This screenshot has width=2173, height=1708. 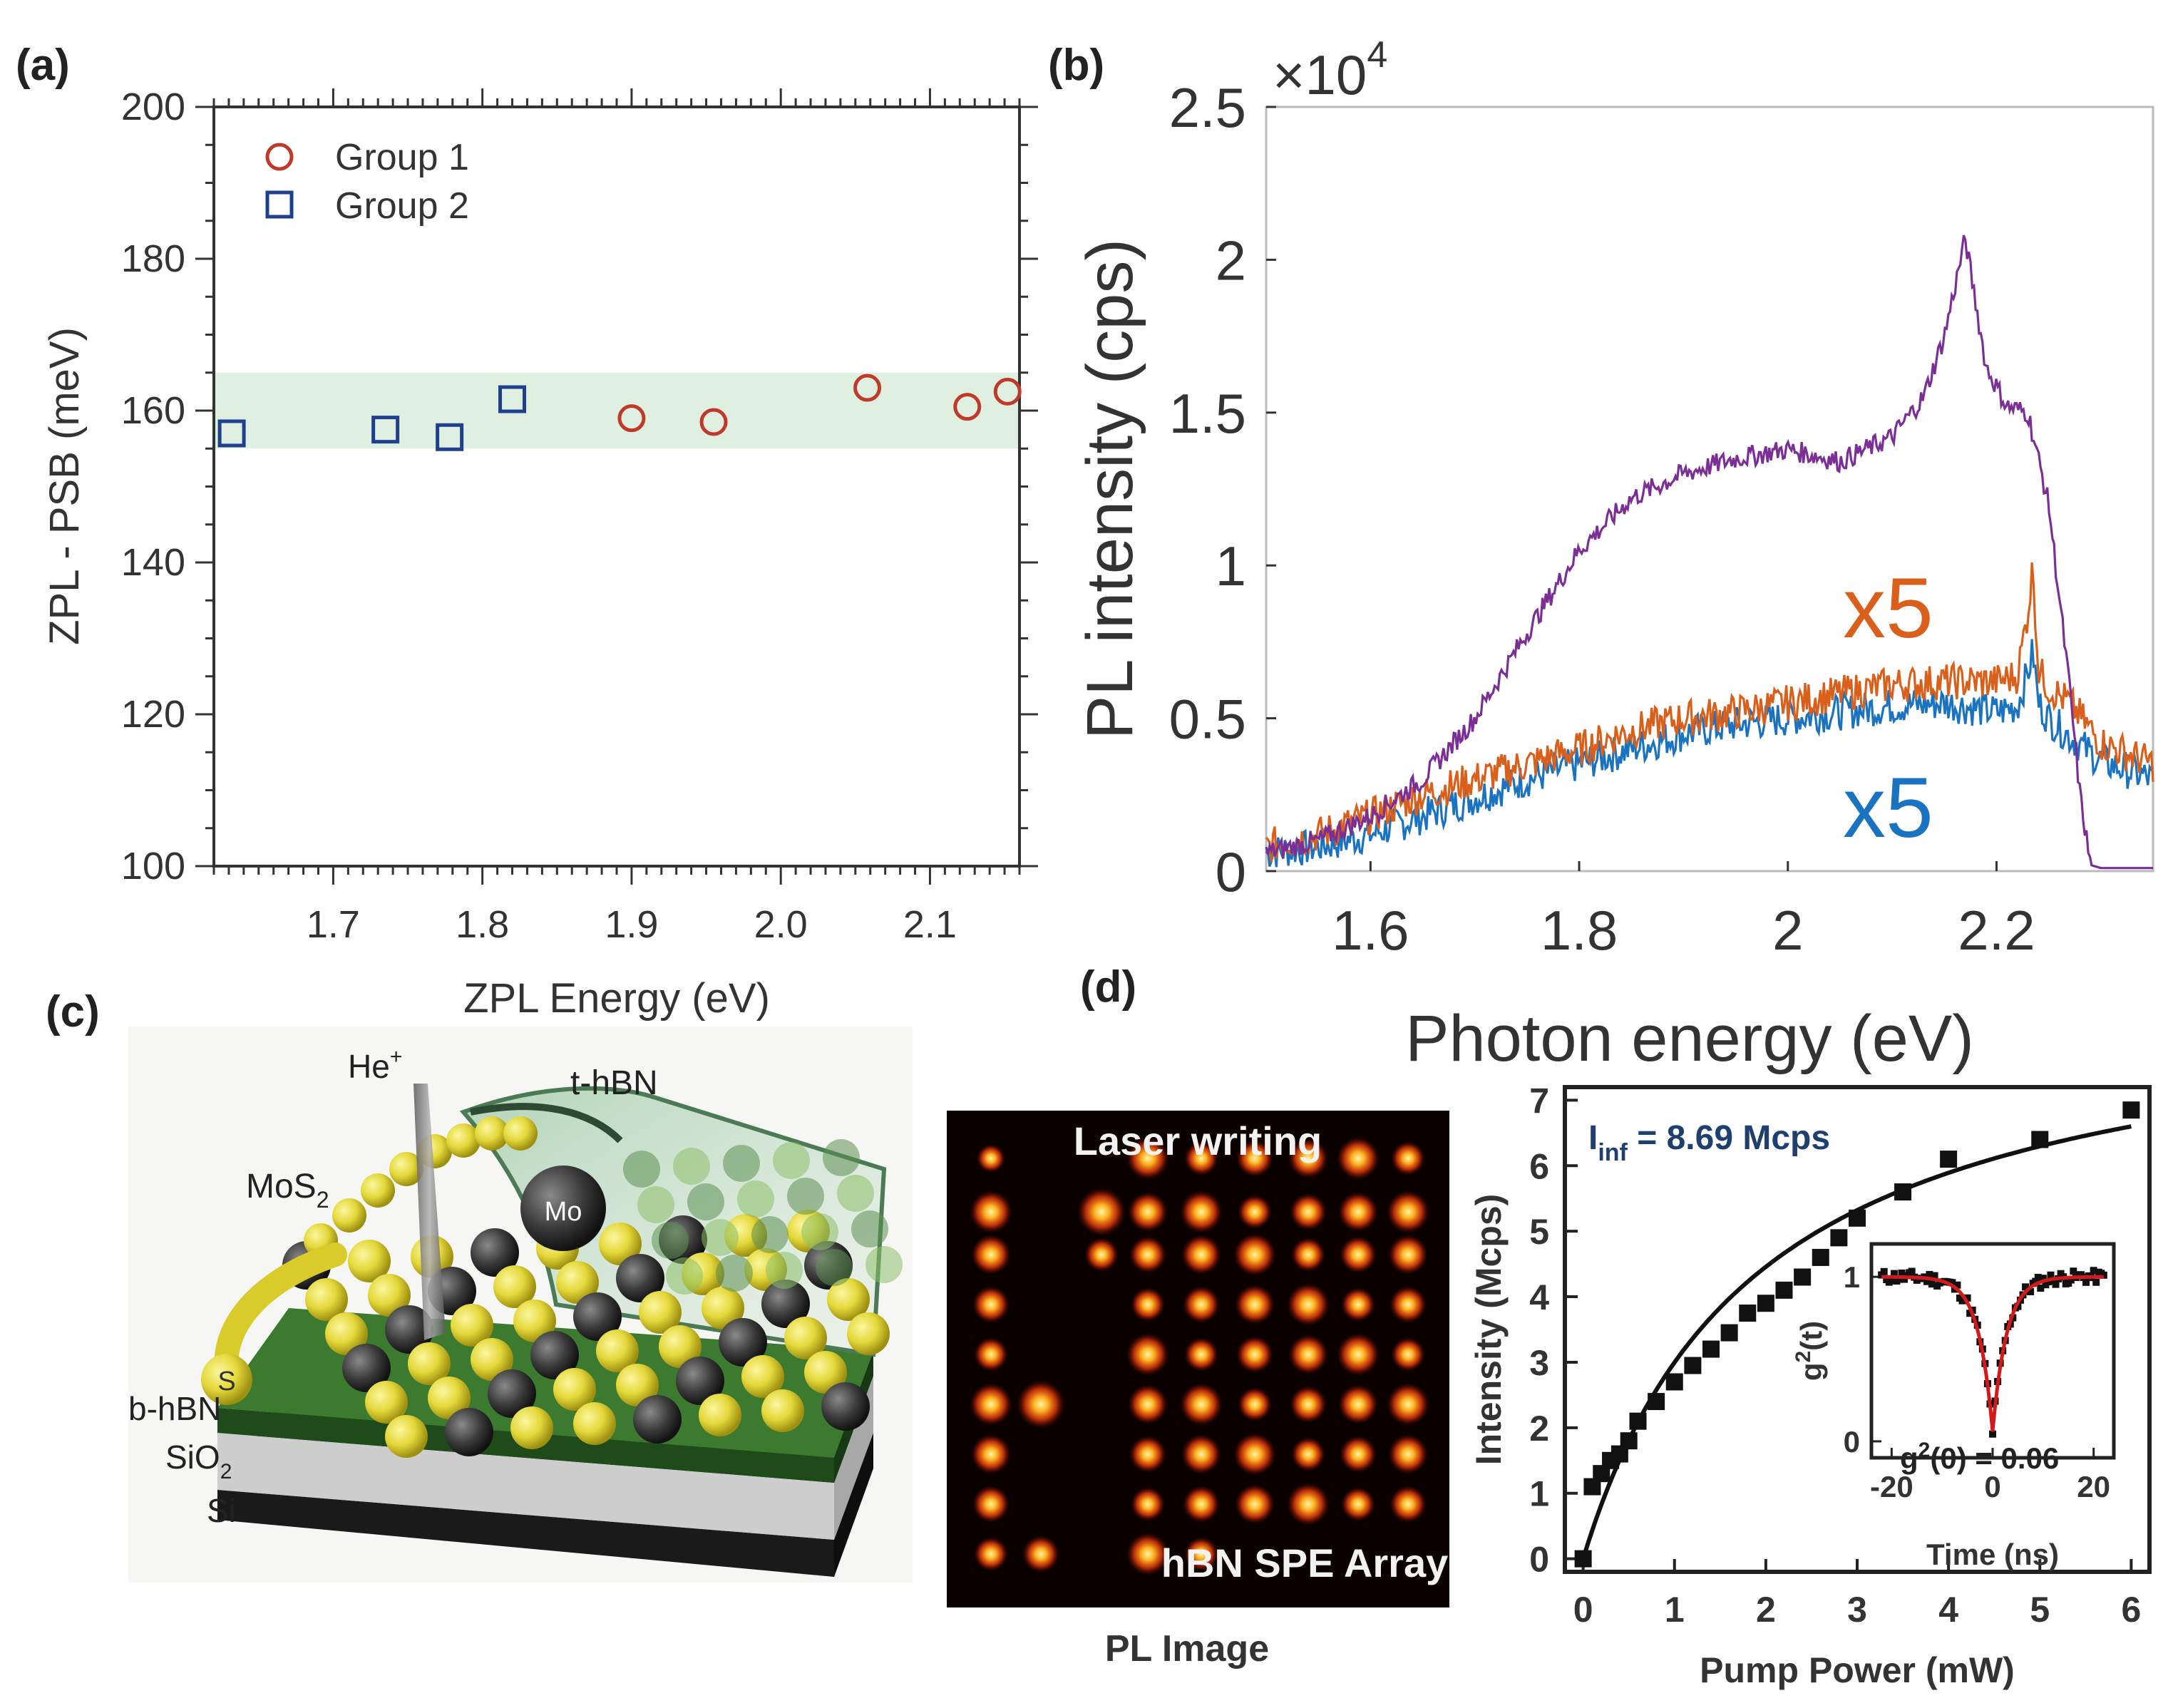 I want to click on a-point-group2, so click(x=512, y=399).